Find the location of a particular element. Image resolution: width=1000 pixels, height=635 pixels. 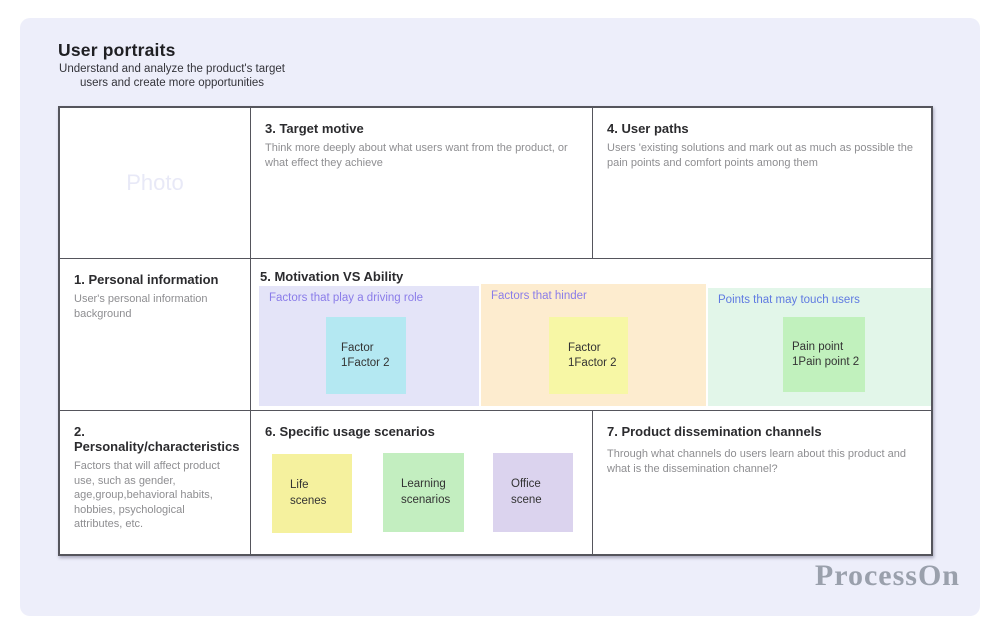

sticky-note-driving-factor-text: Factor 1Factor 2 is located at coordinates (365, 355).